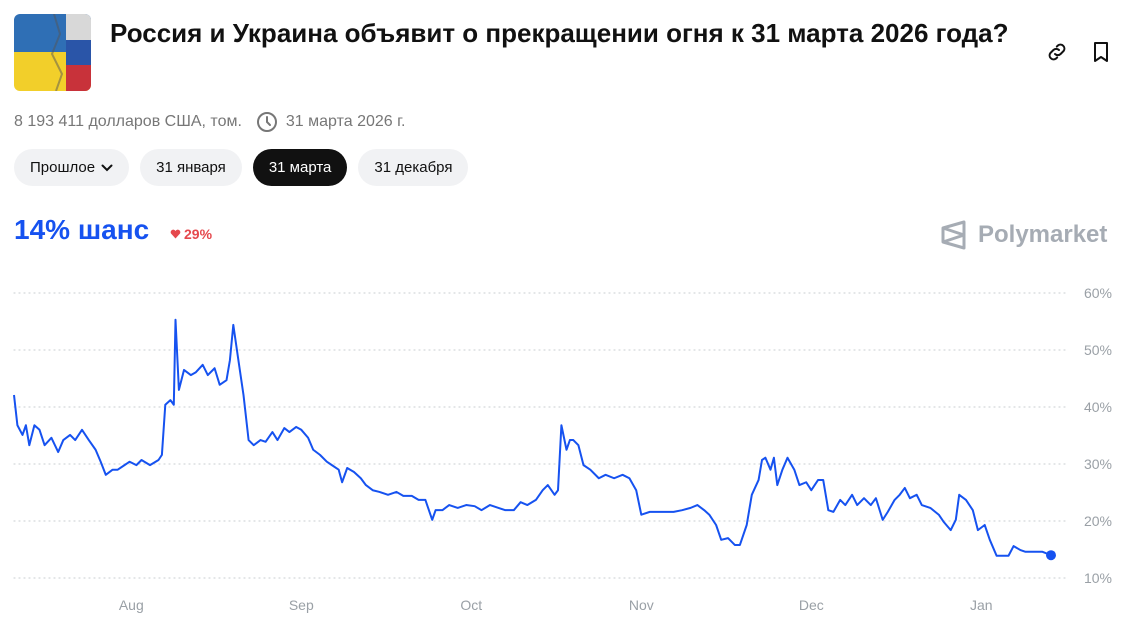 Image resolution: width=1129 pixels, height=625 pixels. I want to click on y-tick-label: 10%, so click(1098, 578).